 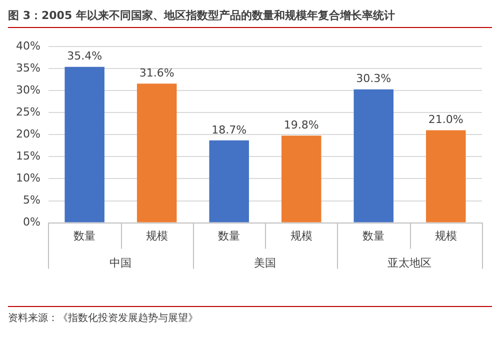 I want to click on series-label: 规模, so click(x=157, y=236).